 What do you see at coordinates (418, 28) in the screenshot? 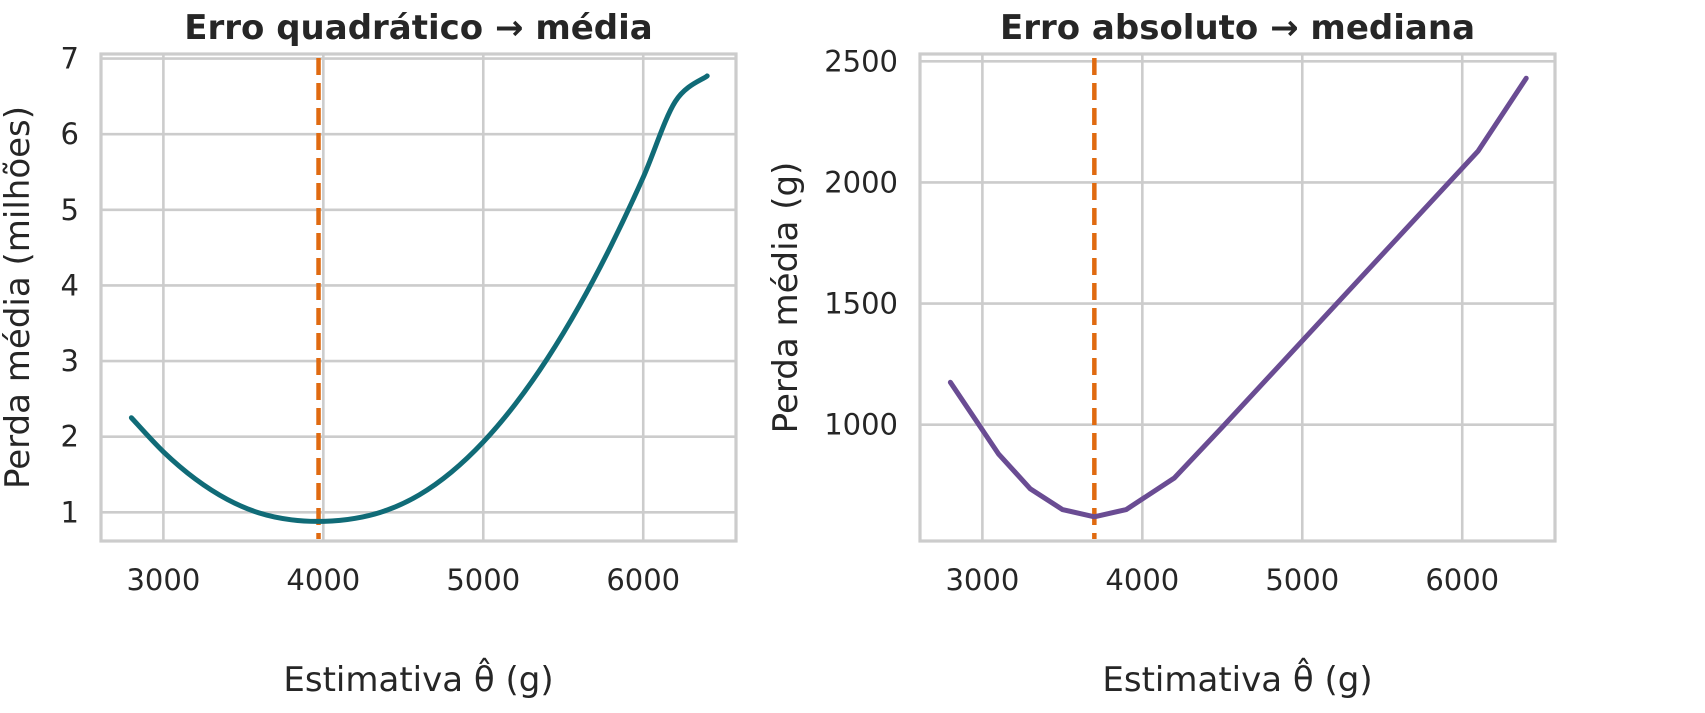
I see `chart-title: Erro quadrático → média` at bounding box center [418, 28].